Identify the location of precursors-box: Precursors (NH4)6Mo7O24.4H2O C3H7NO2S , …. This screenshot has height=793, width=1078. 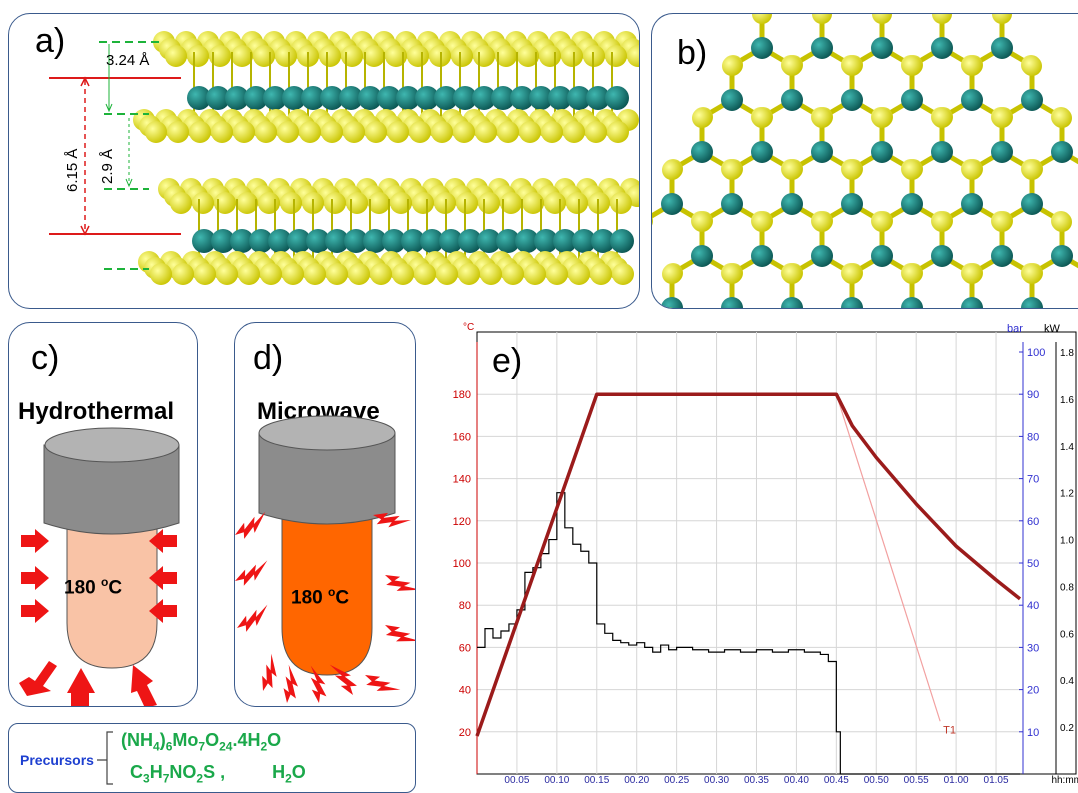
(212, 758).